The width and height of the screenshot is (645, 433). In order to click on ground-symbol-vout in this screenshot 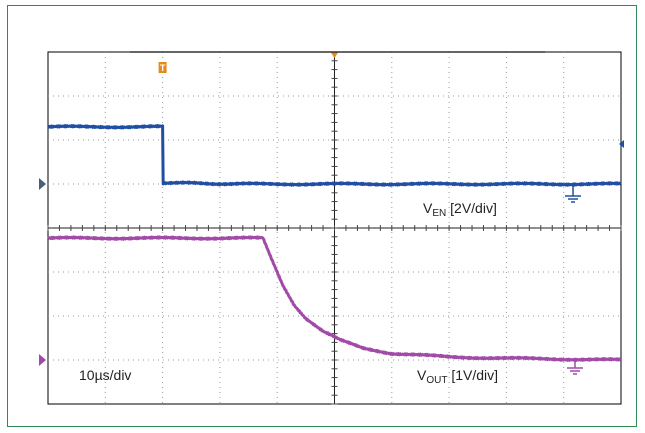, I will do `click(575, 366)`.